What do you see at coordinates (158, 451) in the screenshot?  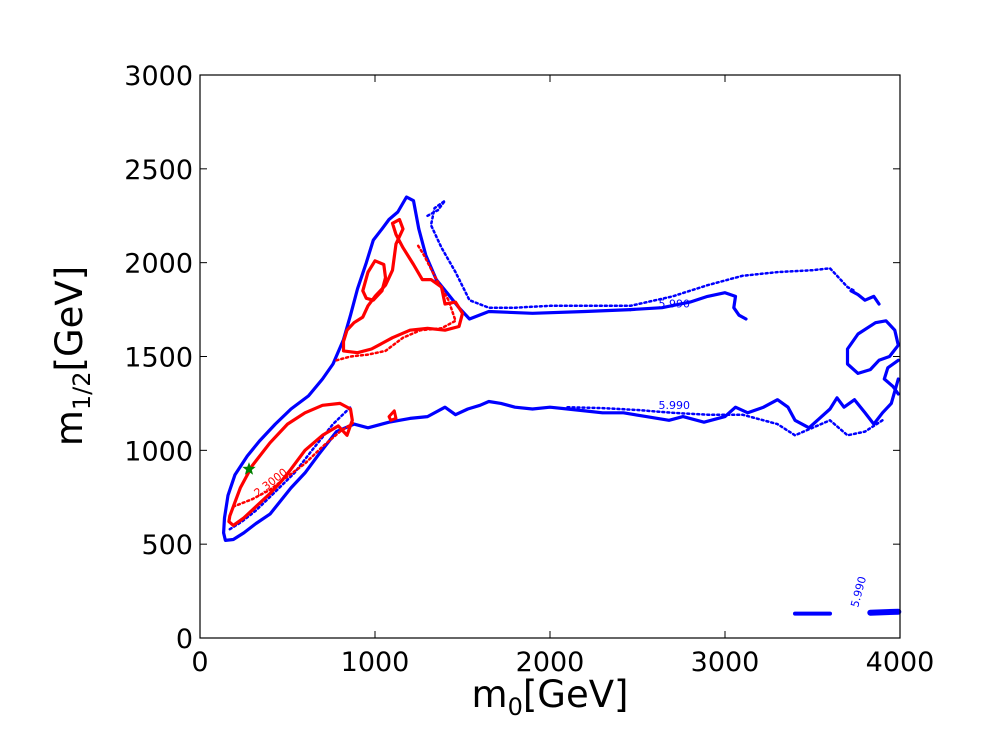 I see `y-tick-label: 1000` at bounding box center [158, 451].